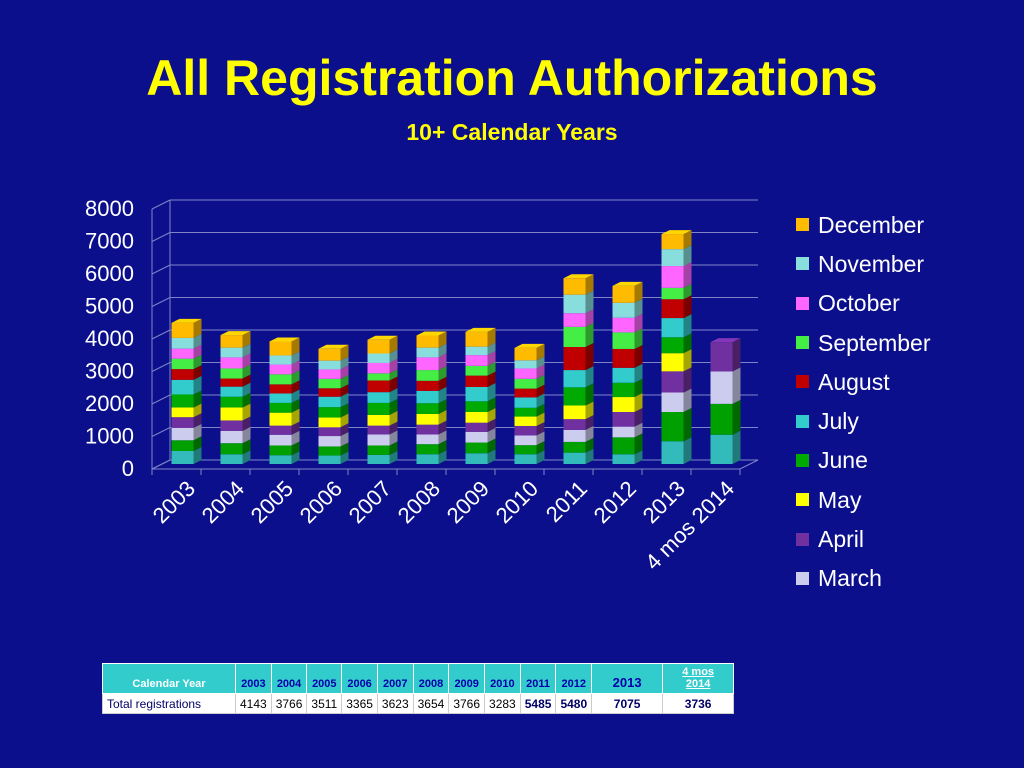 This screenshot has width=1024, height=768. Describe the element at coordinates (253, 678) in the screenshot. I see `table-header-year: 2003` at that location.